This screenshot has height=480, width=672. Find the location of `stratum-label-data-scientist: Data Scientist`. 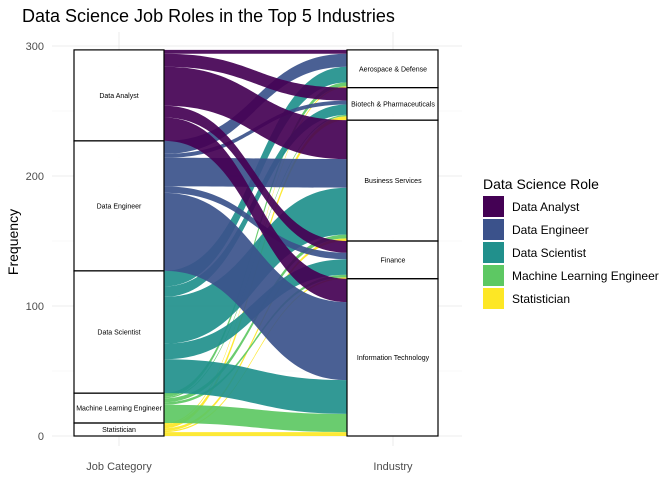

stratum-label-data-scientist: Data Scientist is located at coordinates (118, 333).